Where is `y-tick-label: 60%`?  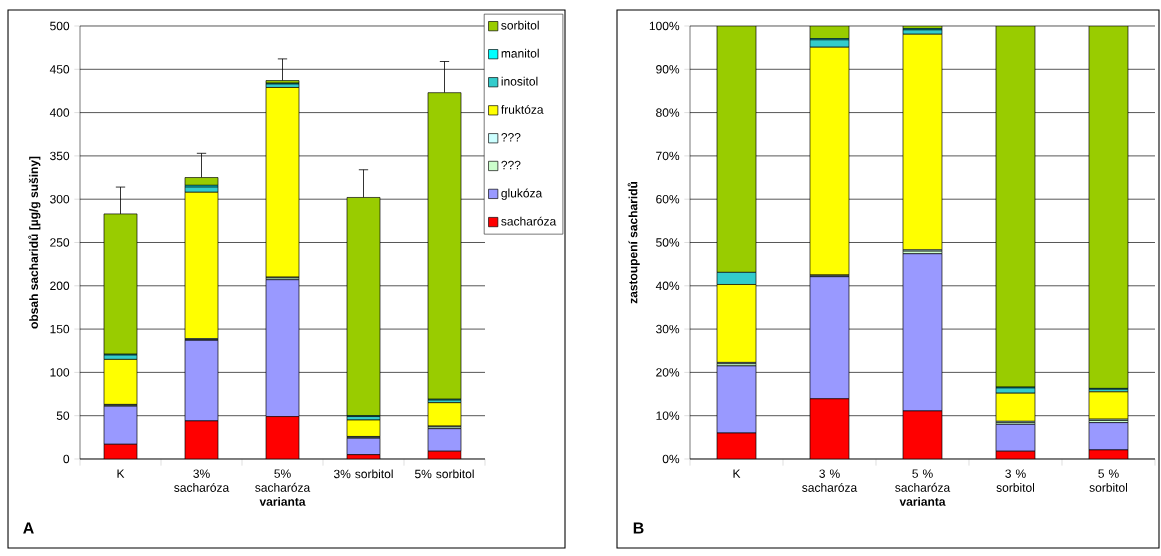 y-tick-label: 60% is located at coordinates (668, 199).